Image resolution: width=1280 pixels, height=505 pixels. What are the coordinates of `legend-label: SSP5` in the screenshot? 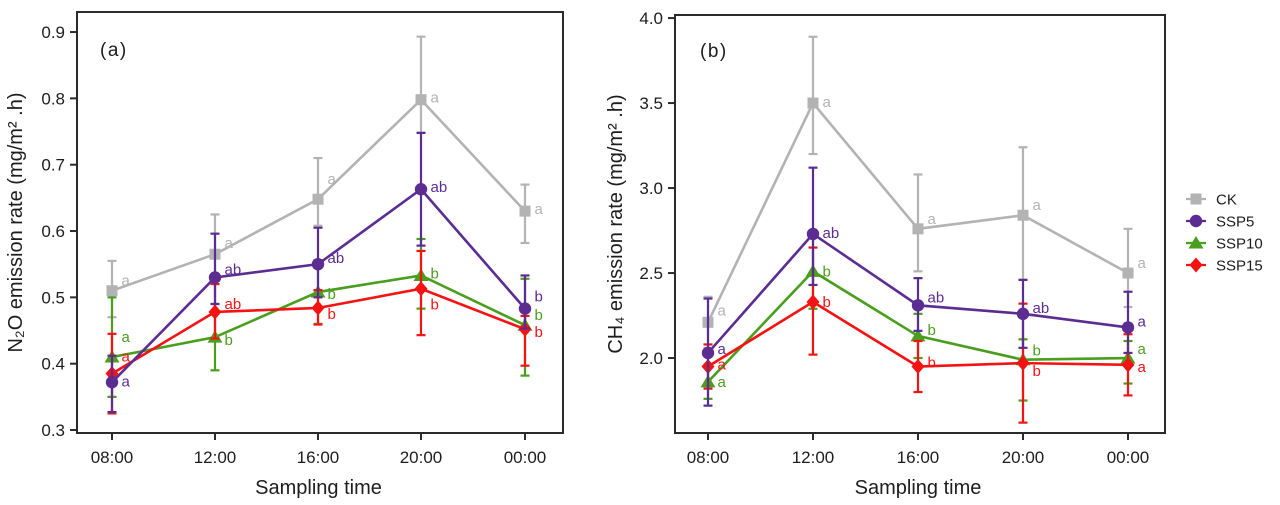 It's located at (1235, 222).